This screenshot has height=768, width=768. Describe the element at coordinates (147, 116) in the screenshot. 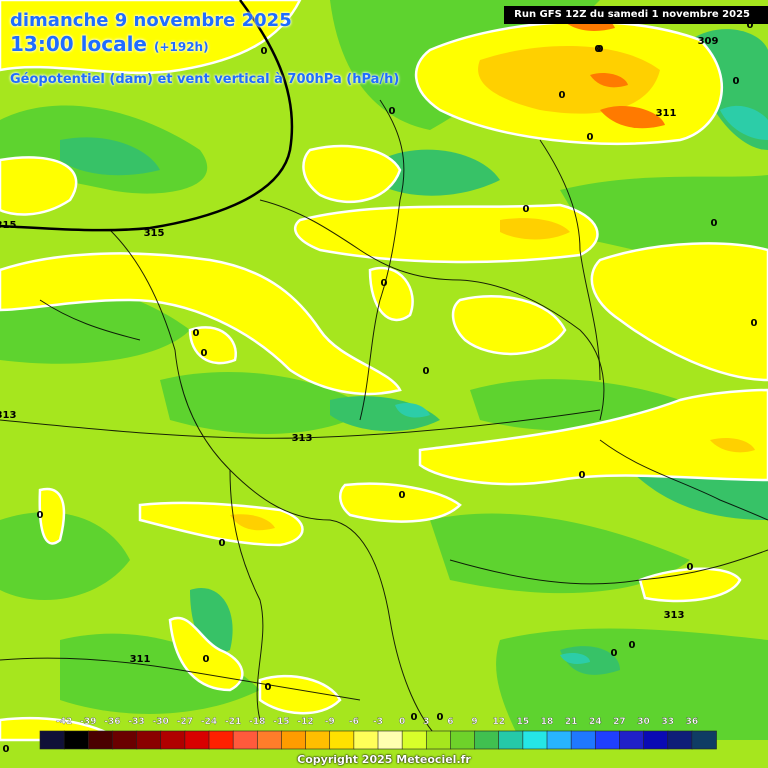

I see `geopotential-contours` at that location.